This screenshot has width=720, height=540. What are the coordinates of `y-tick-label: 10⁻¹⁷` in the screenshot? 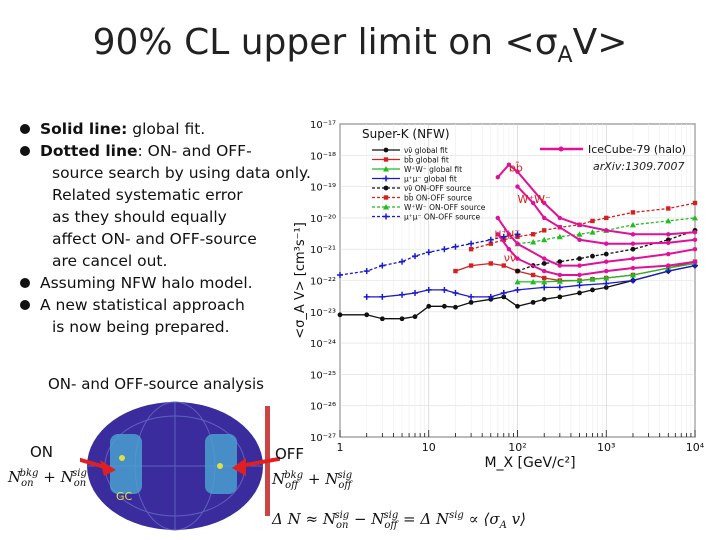 It's located at (323, 125).